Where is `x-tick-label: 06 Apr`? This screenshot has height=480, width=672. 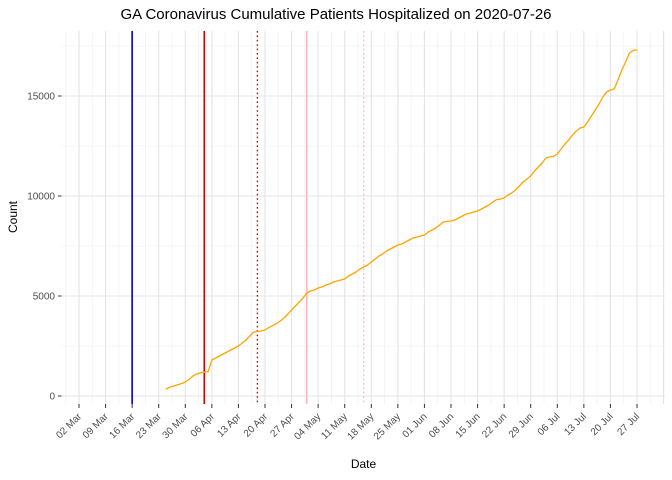 x-tick-label: 06 Apr is located at coordinates (203, 425).